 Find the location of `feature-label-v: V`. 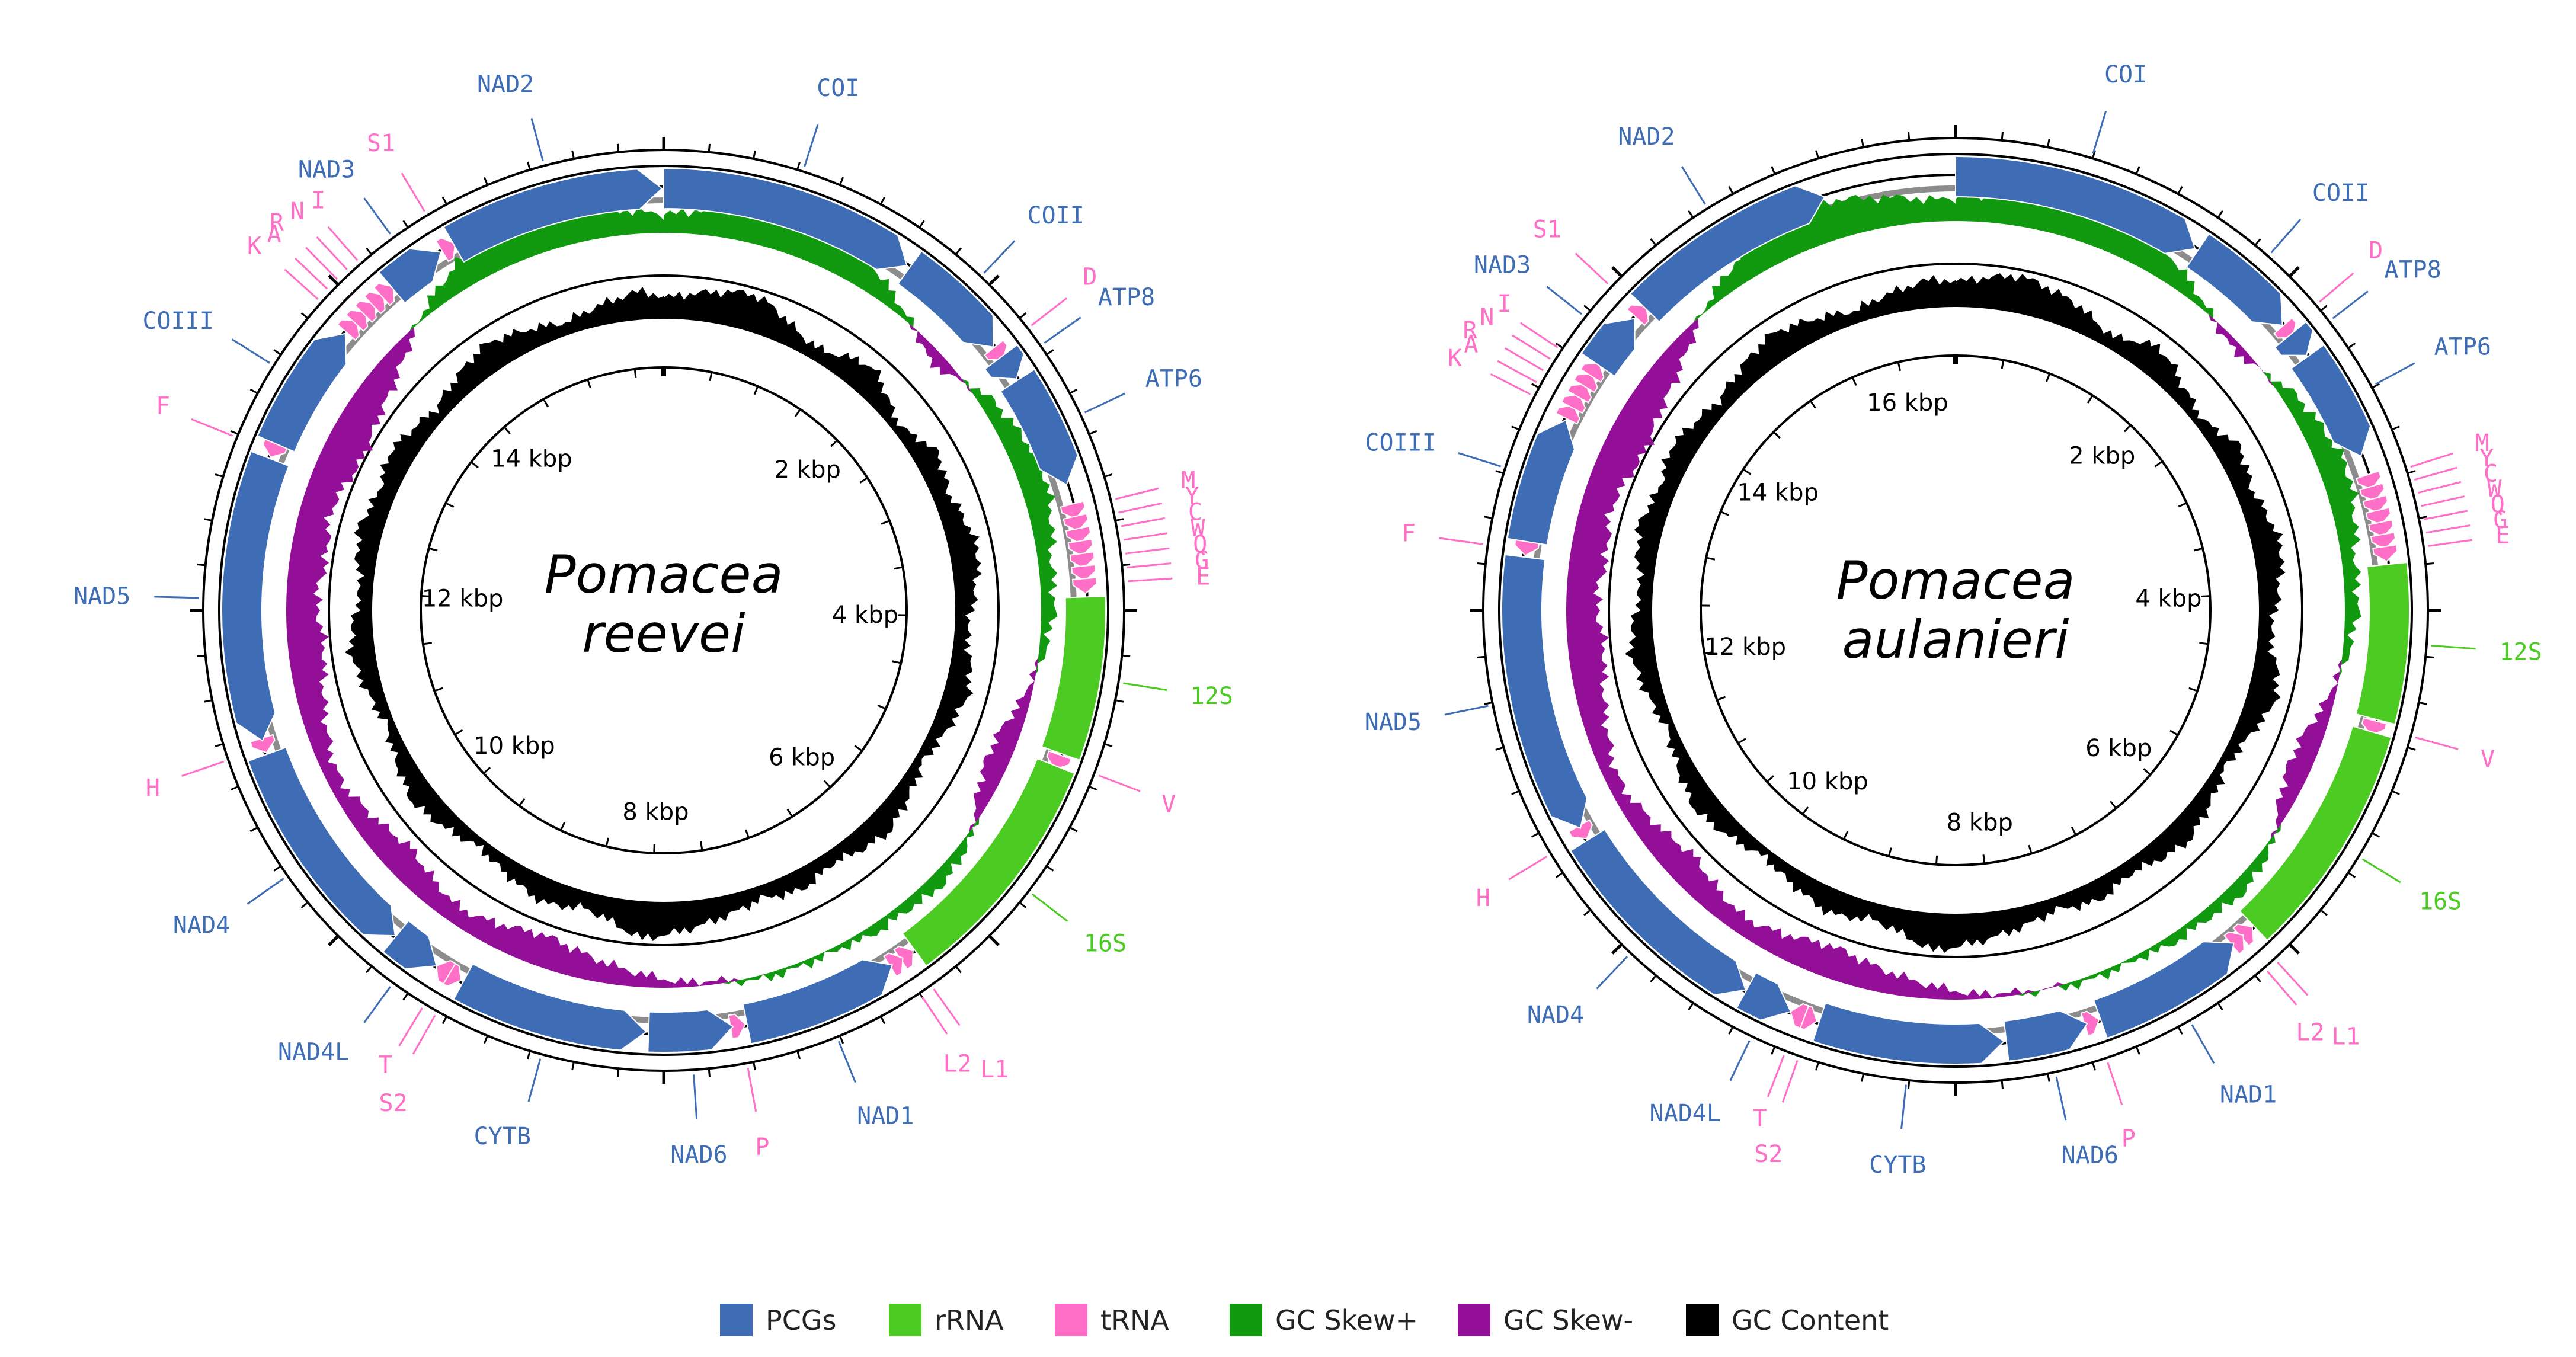

feature-label-v: V is located at coordinates (1168, 804).